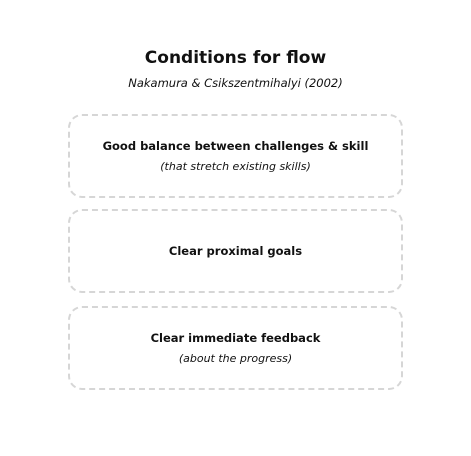 The image size is (471, 456). What do you see at coordinates (235, 145) in the screenshot?
I see `condition-label: Good balance between challenges & skill` at bounding box center [235, 145].